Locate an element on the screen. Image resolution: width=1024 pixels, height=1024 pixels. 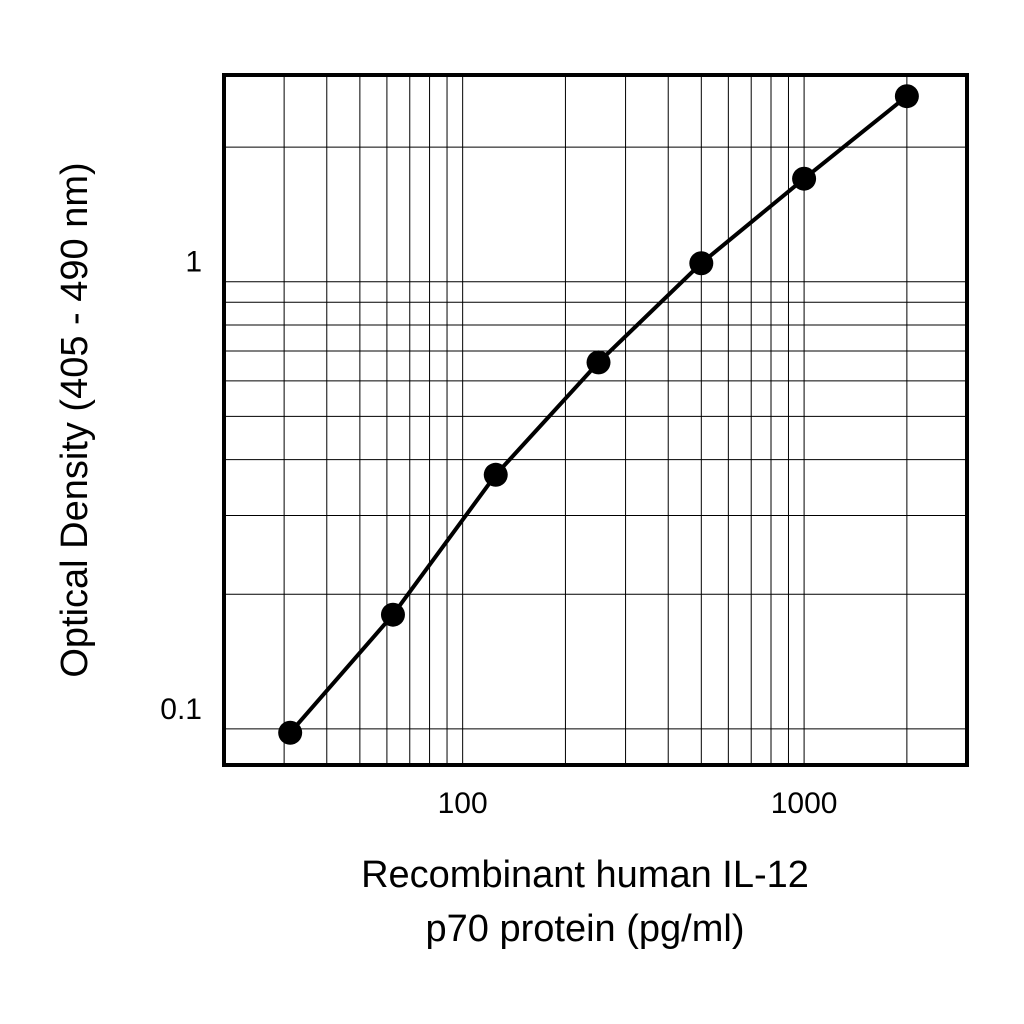
x-tick-label: 1000 is located at coordinates (804, 803).